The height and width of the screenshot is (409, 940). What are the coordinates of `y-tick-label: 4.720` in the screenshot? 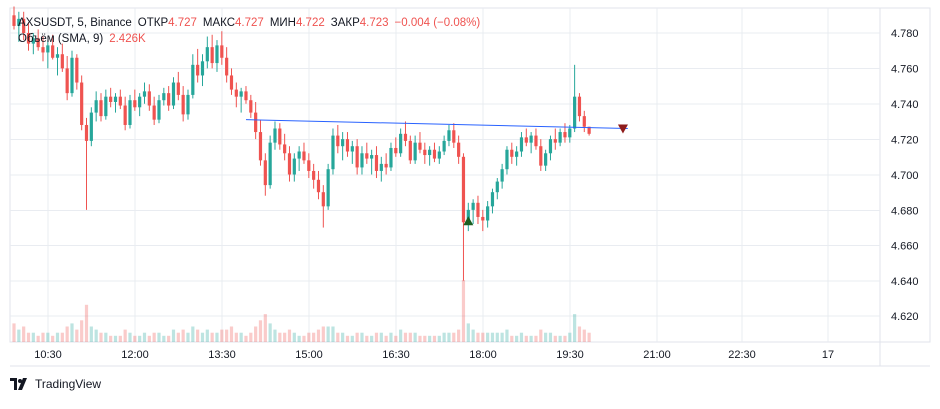 It's located at (905, 141).